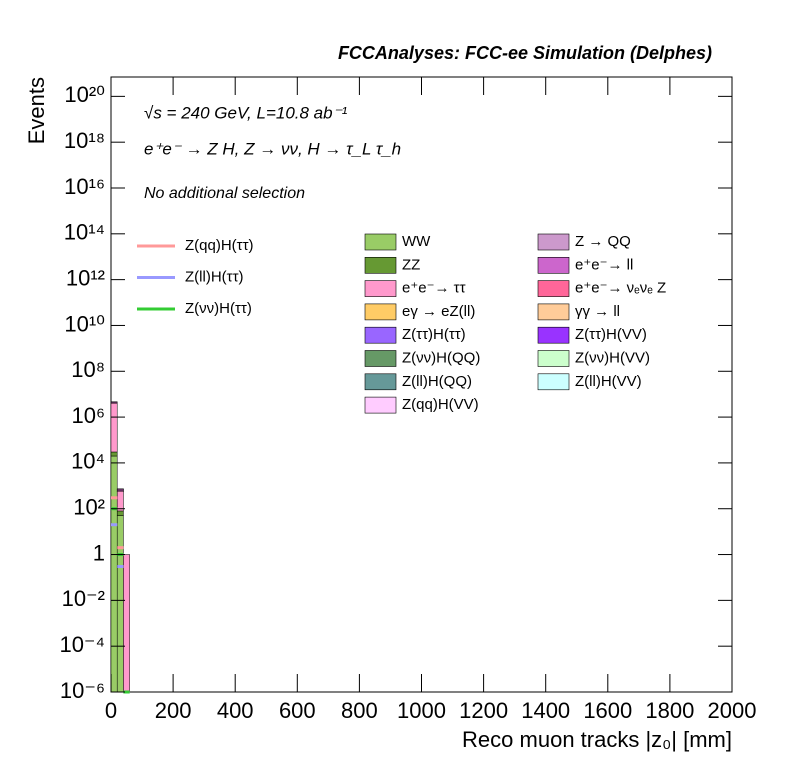 The height and width of the screenshot is (772, 796). I want to click on x-tick-label: 1200, so click(483, 710).